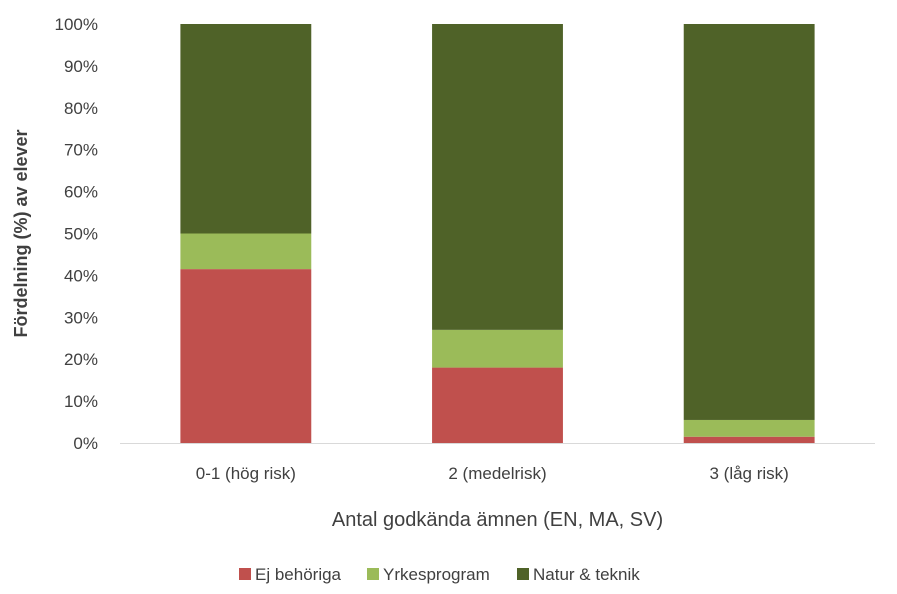 This screenshot has width=897, height=594. Describe the element at coordinates (81, 192) in the screenshot. I see `y-tick-label: 60%` at that location.